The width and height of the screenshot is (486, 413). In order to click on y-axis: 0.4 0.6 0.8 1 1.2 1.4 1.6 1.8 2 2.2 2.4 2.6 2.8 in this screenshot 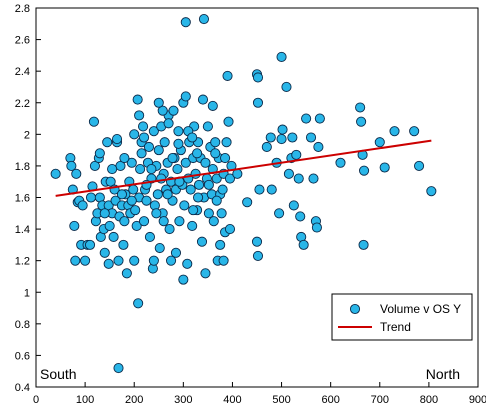, I will do `click(28, 198)`.